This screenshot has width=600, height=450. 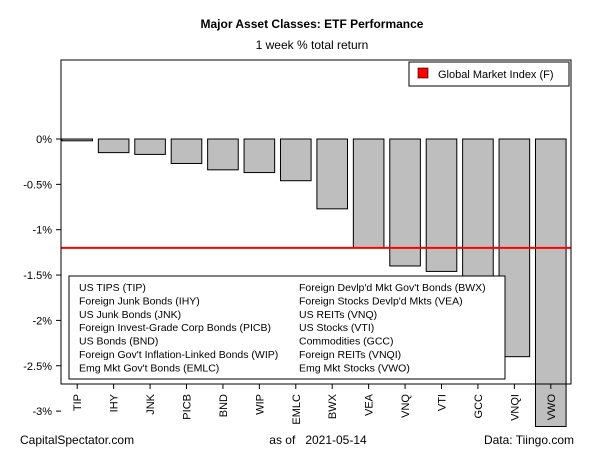 What do you see at coordinates (333, 406) in the screenshot?
I see `x-tick-label: BWX` at bounding box center [333, 406].